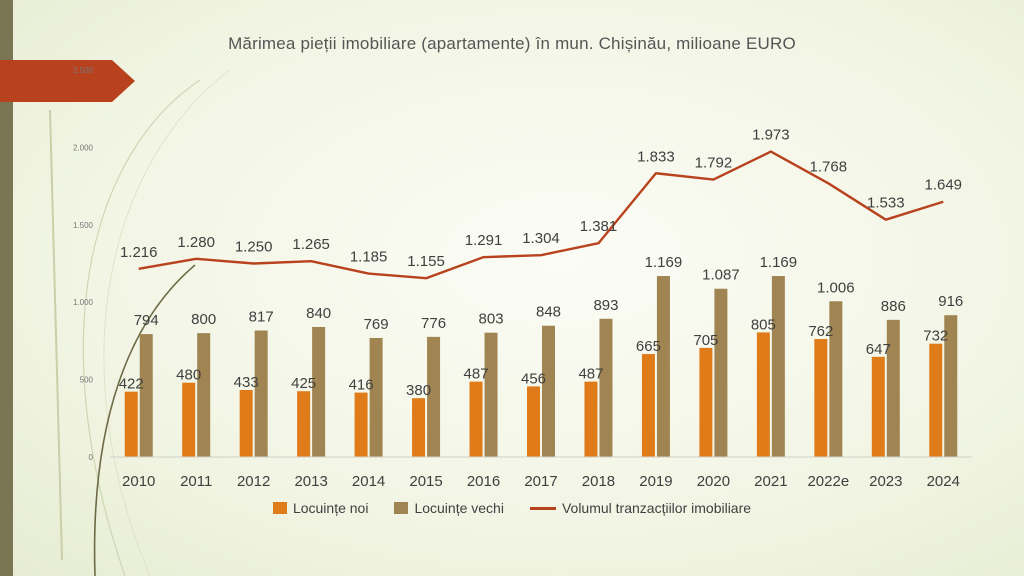 The height and width of the screenshot is (576, 1024). I want to click on data-label-old: 769, so click(376, 324).